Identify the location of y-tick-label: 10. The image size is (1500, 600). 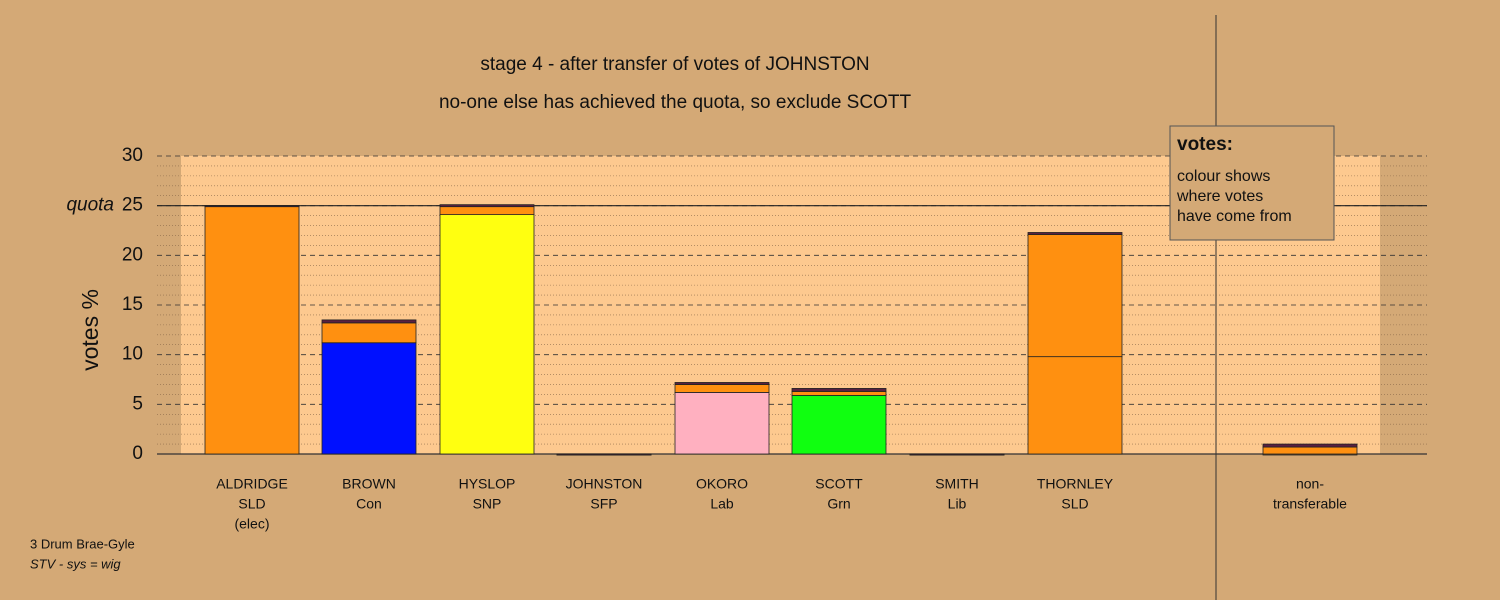
(132, 354).